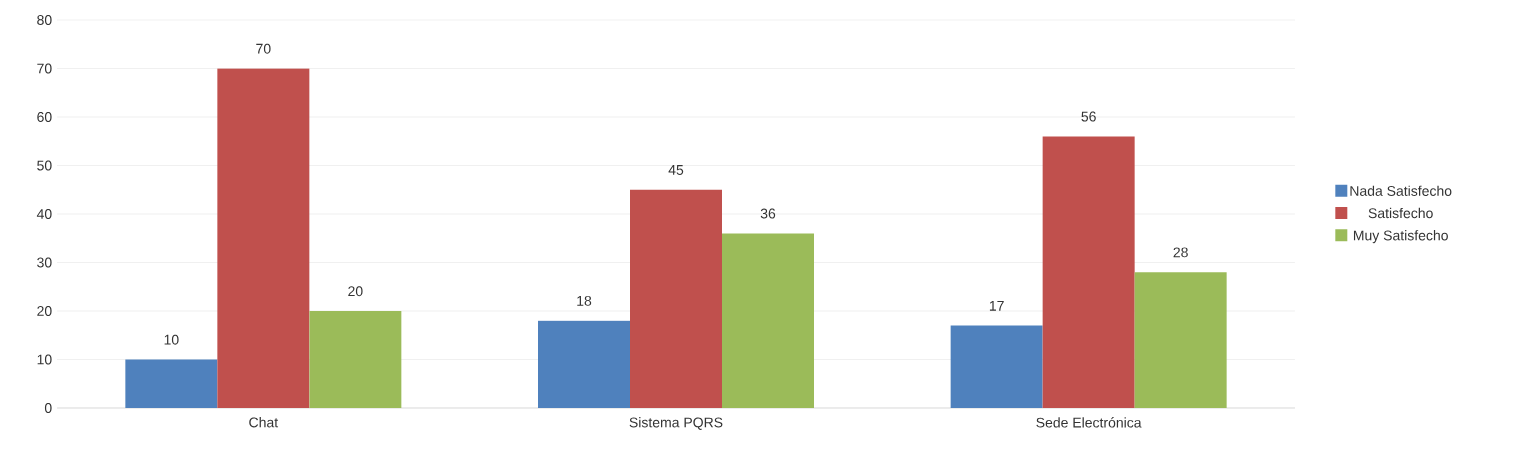  I want to click on y-tick-label: 40, so click(44, 214).